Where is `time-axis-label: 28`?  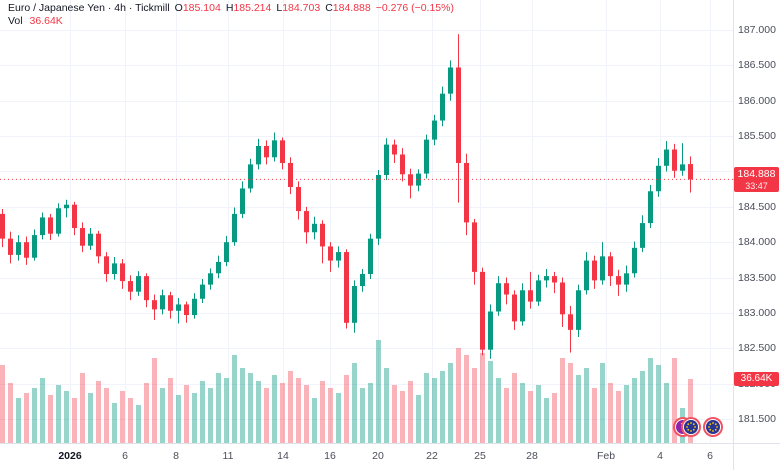 time-axis-label: 28 is located at coordinates (532, 456).